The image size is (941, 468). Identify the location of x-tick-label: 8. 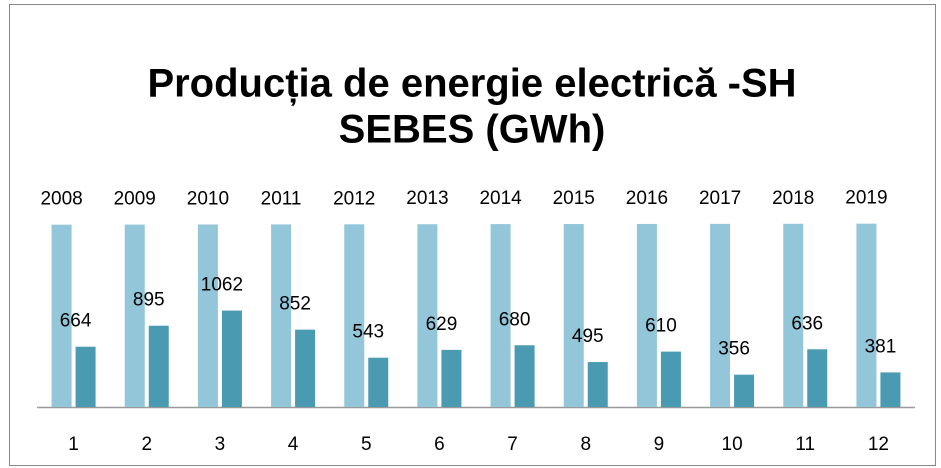
(585, 444).